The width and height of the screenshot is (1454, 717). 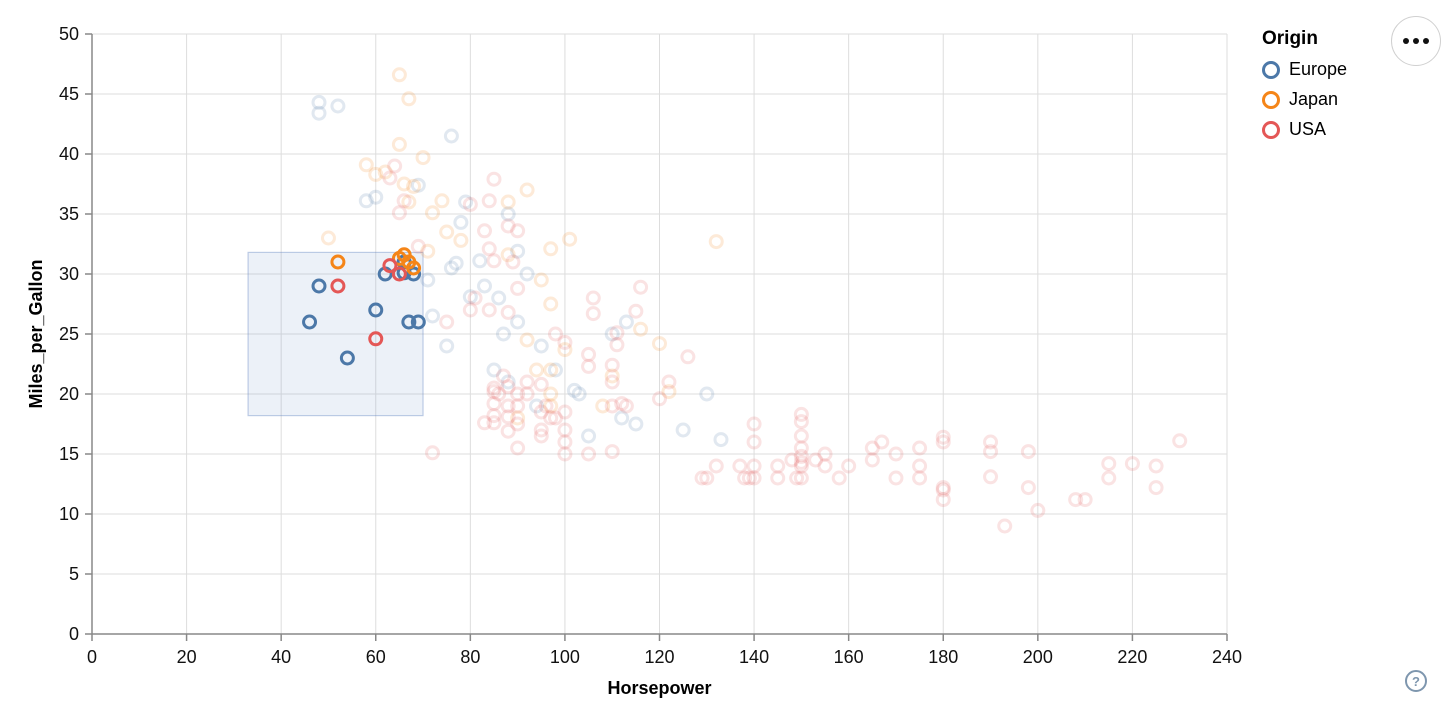 I want to click on y-tick-label: 20, so click(x=69, y=394).